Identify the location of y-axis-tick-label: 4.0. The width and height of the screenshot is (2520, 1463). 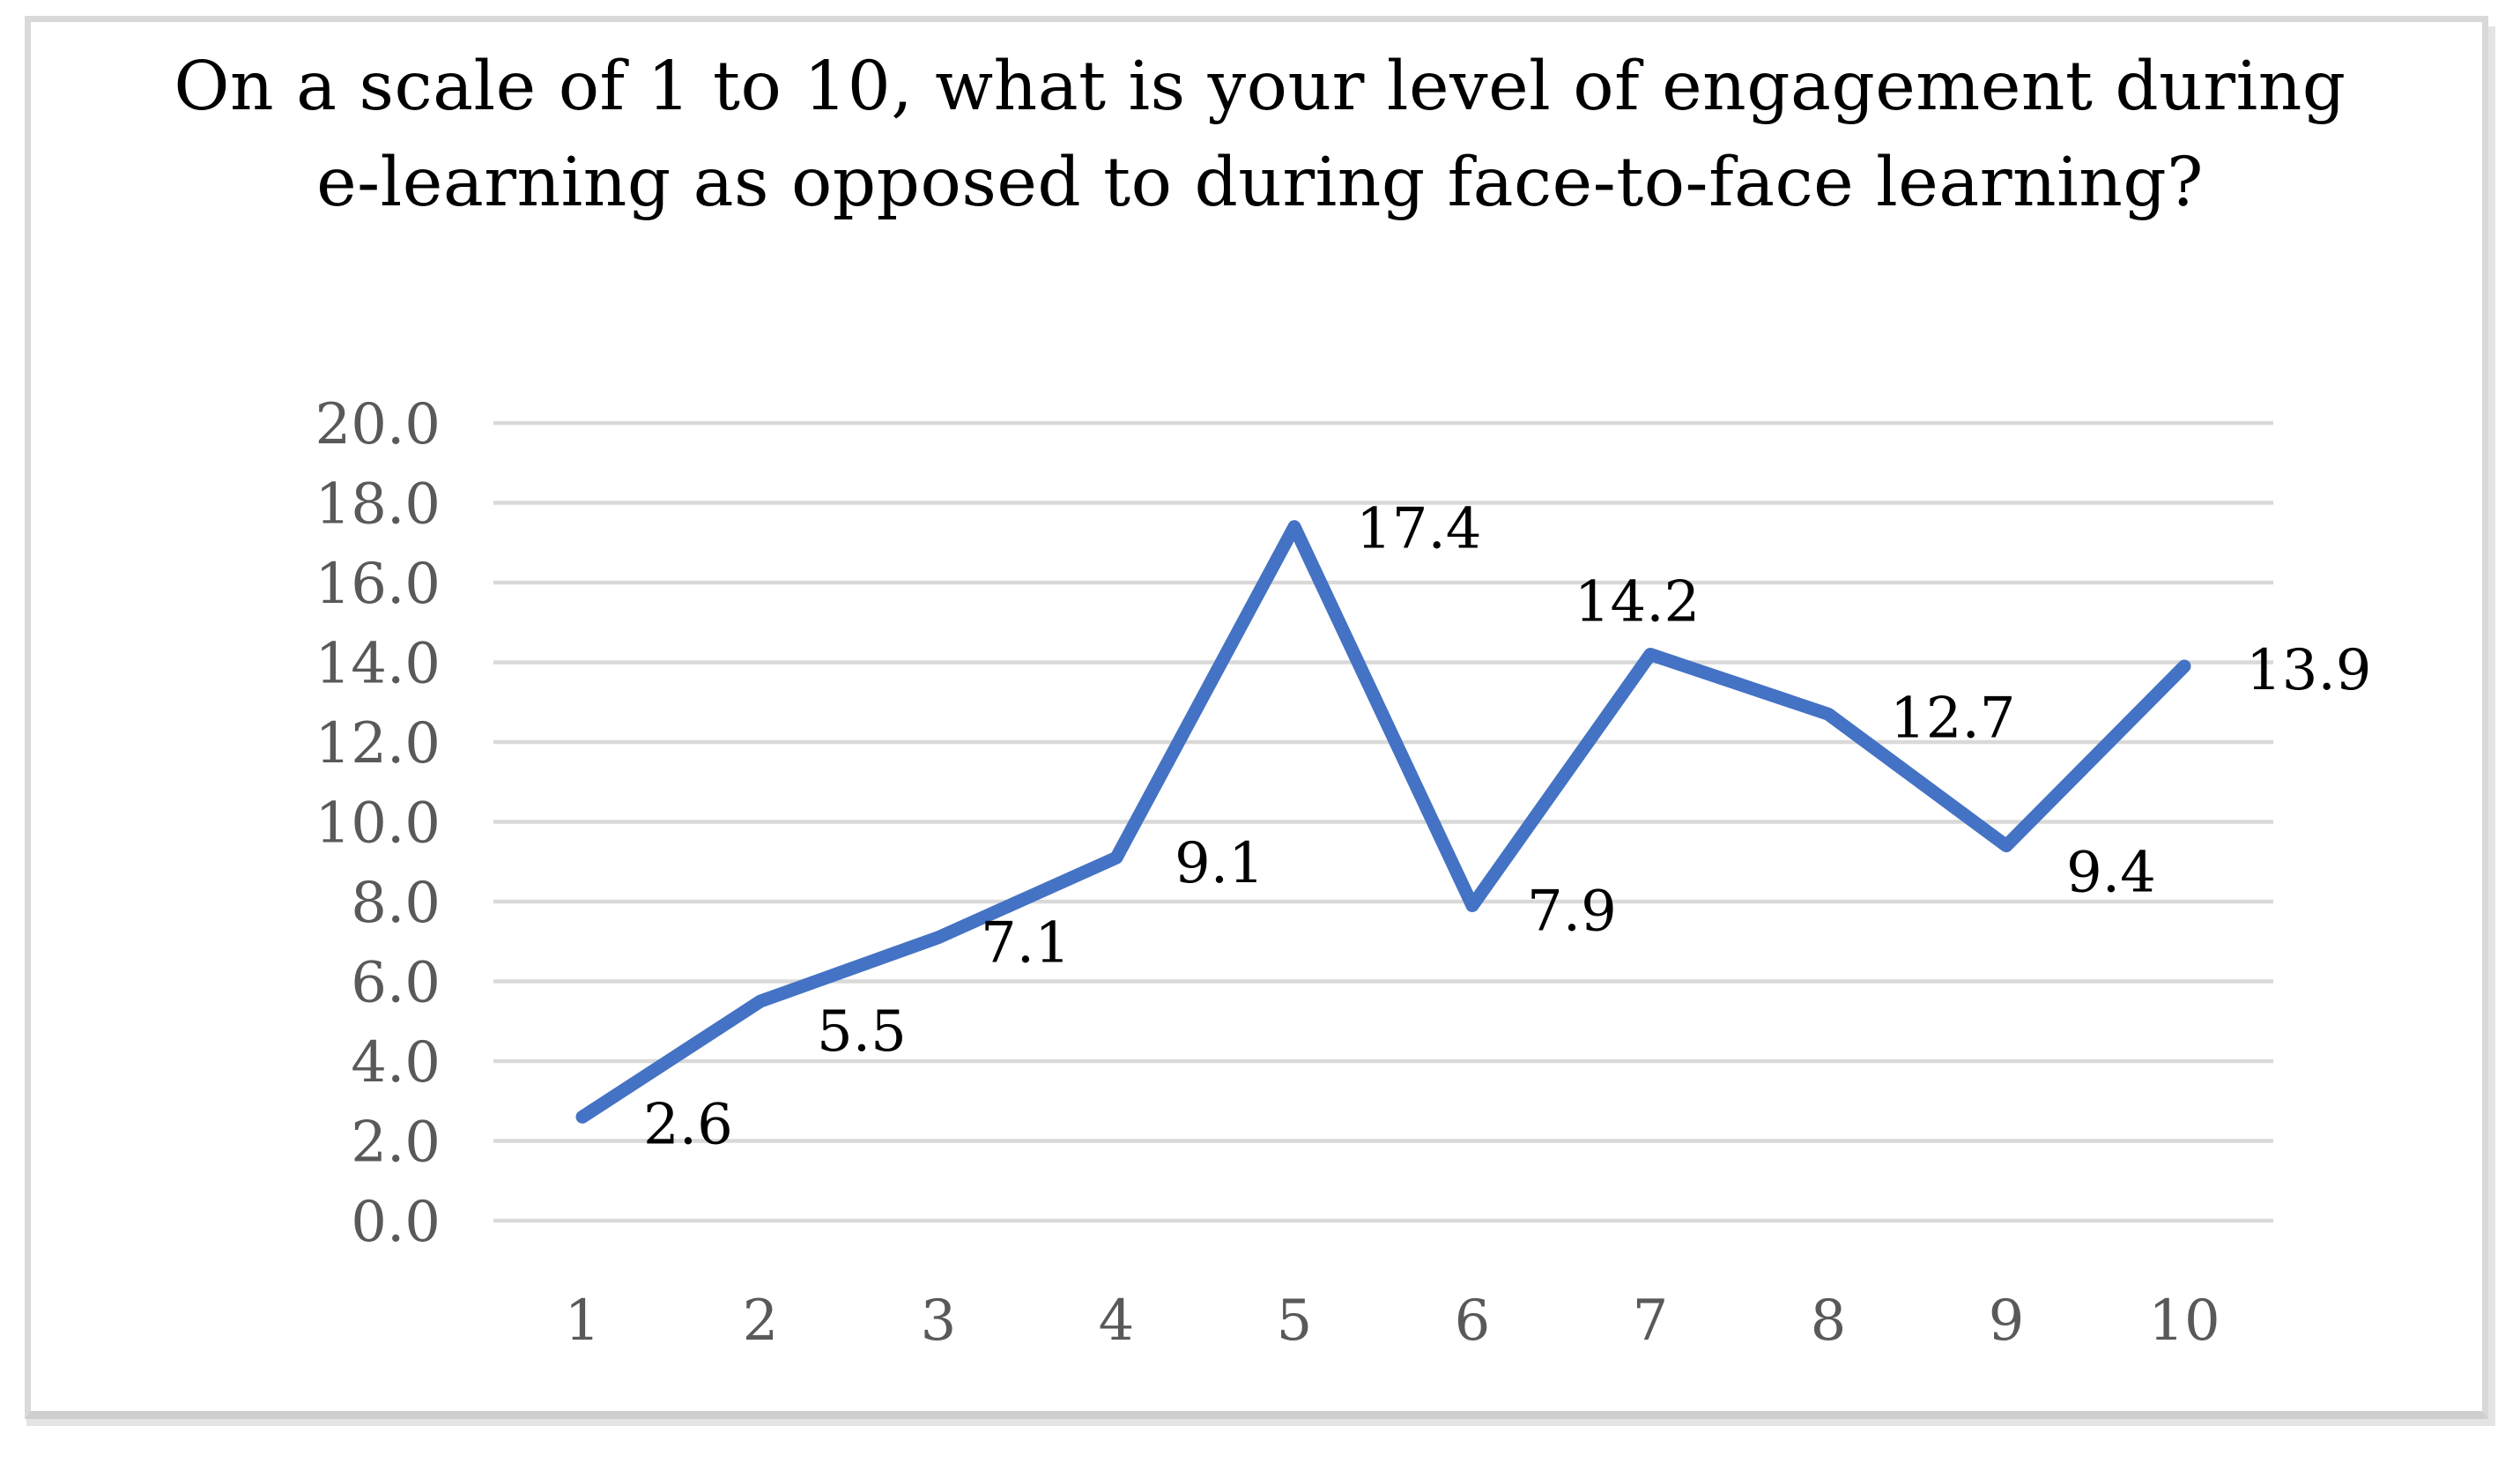
(396, 1062).